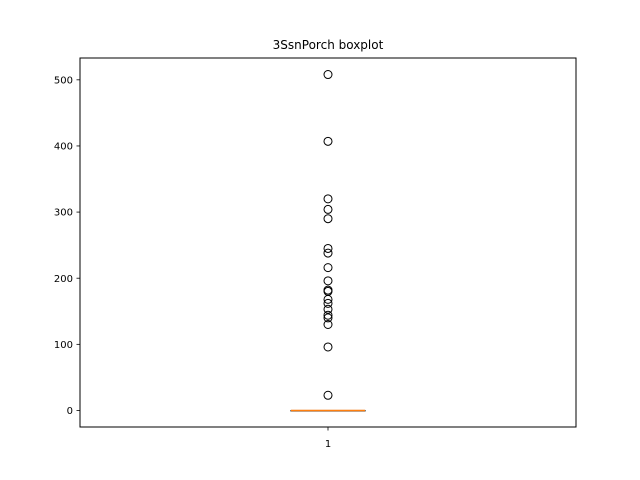  Describe the element at coordinates (63, 345) in the screenshot. I see `y-tick-label: 100` at that location.